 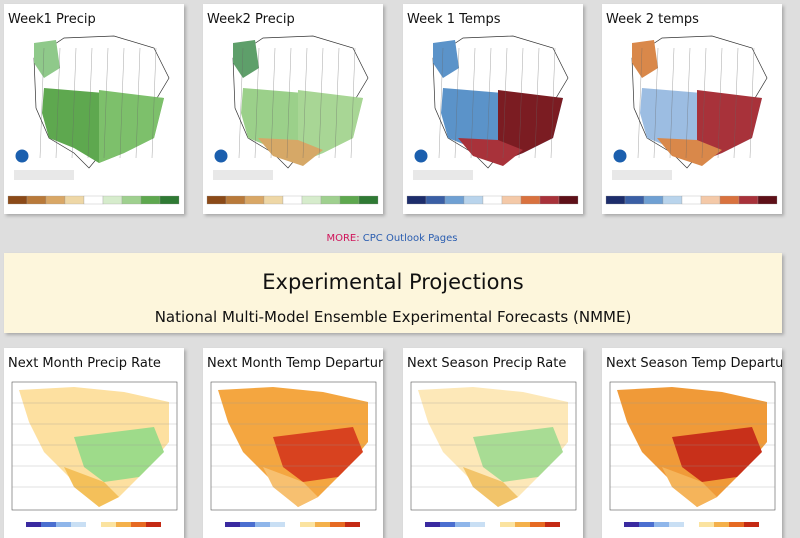 What do you see at coordinates (652, 19) in the screenshot?
I see `panel-title: Week 2 temps` at bounding box center [652, 19].